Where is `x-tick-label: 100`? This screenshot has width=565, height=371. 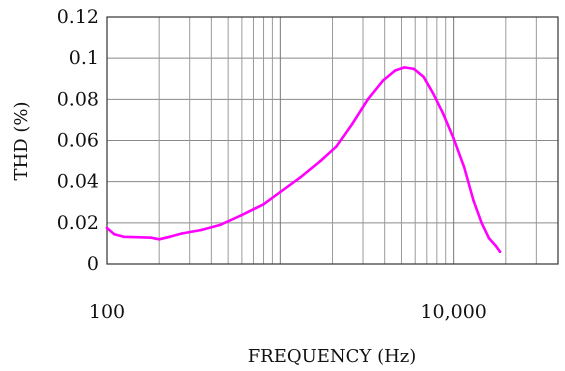 x-tick-label: 100 is located at coordinates (107, 312).